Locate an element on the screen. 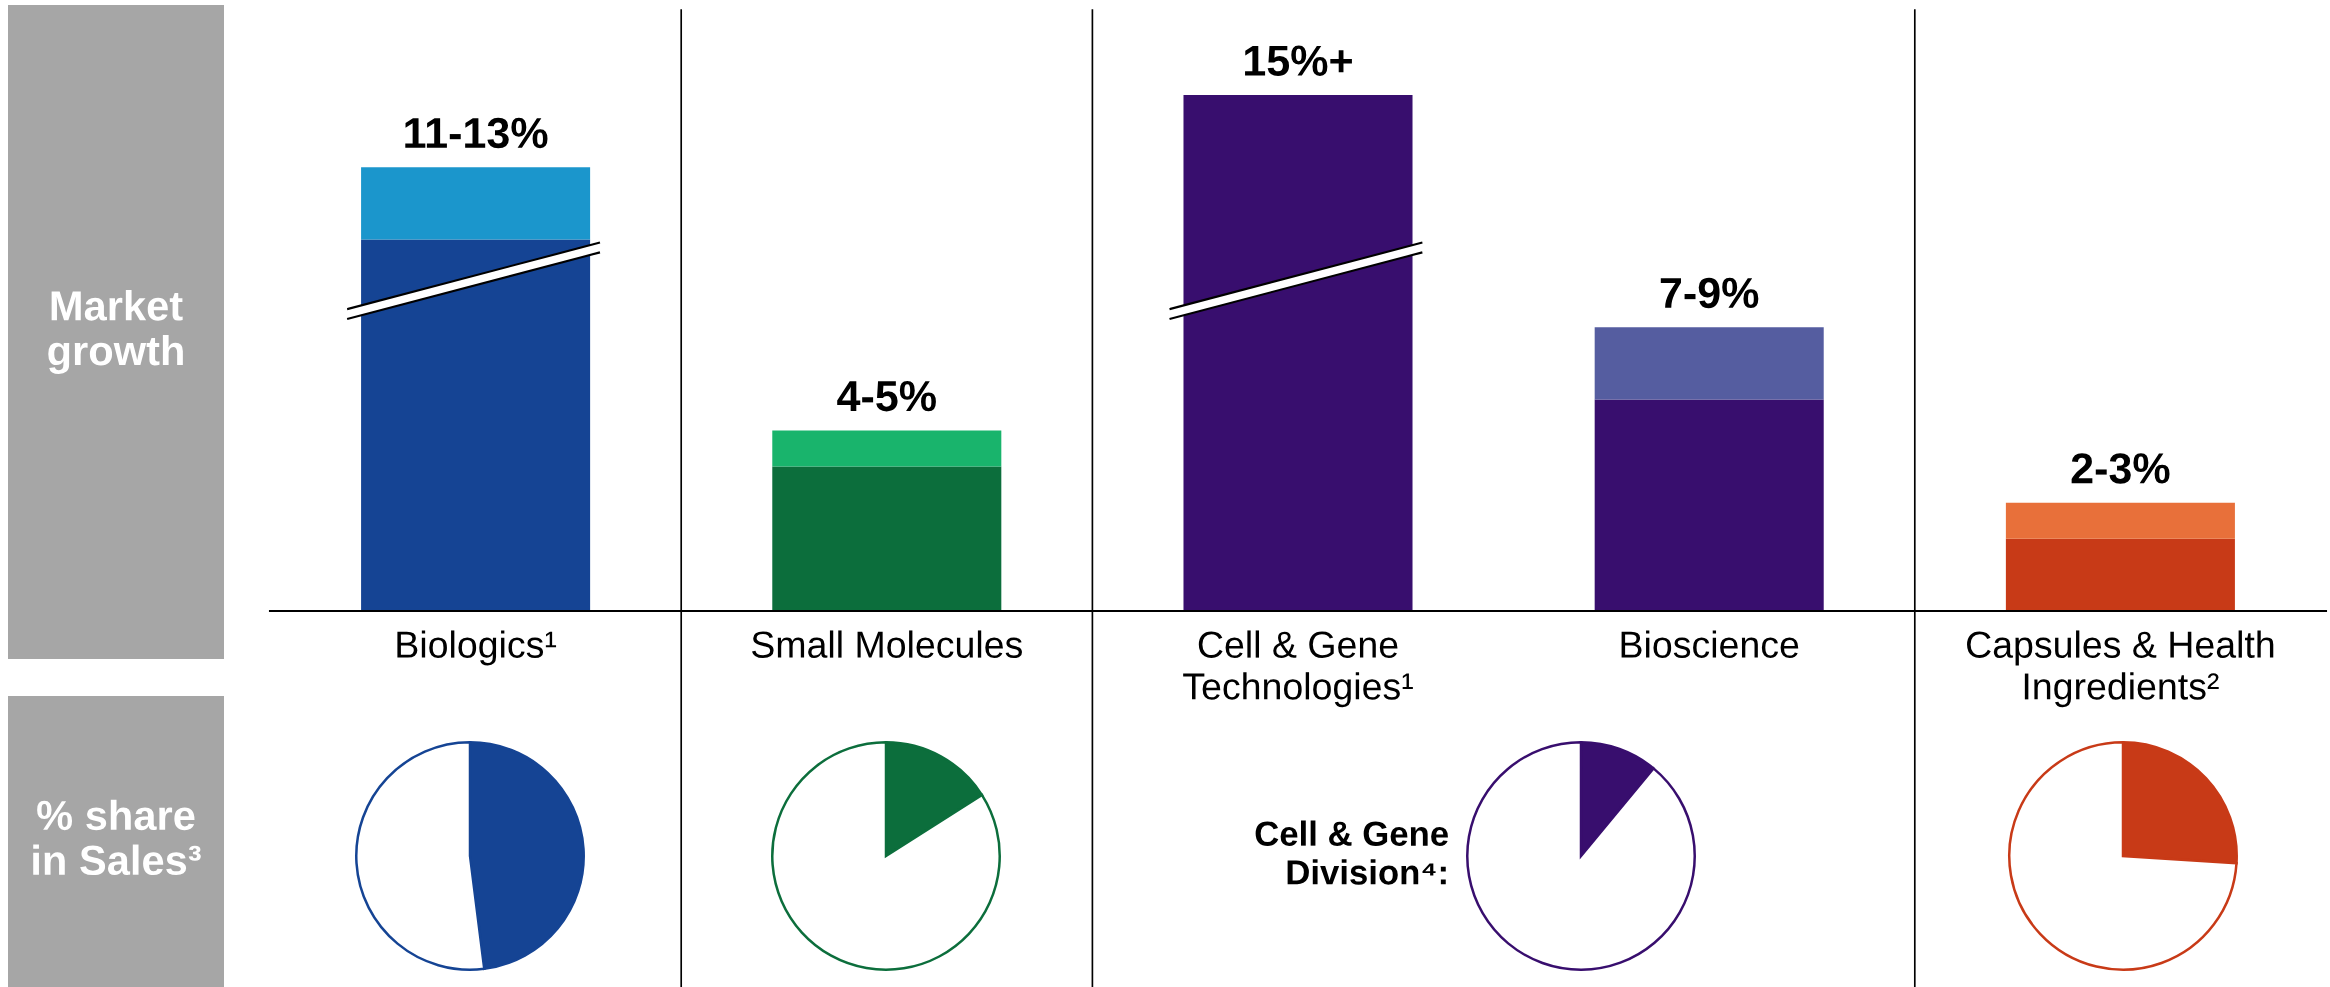 The width and height of the screenshot is (2330, 987). annotation: 4-5% is located at coordinates (886, 396).